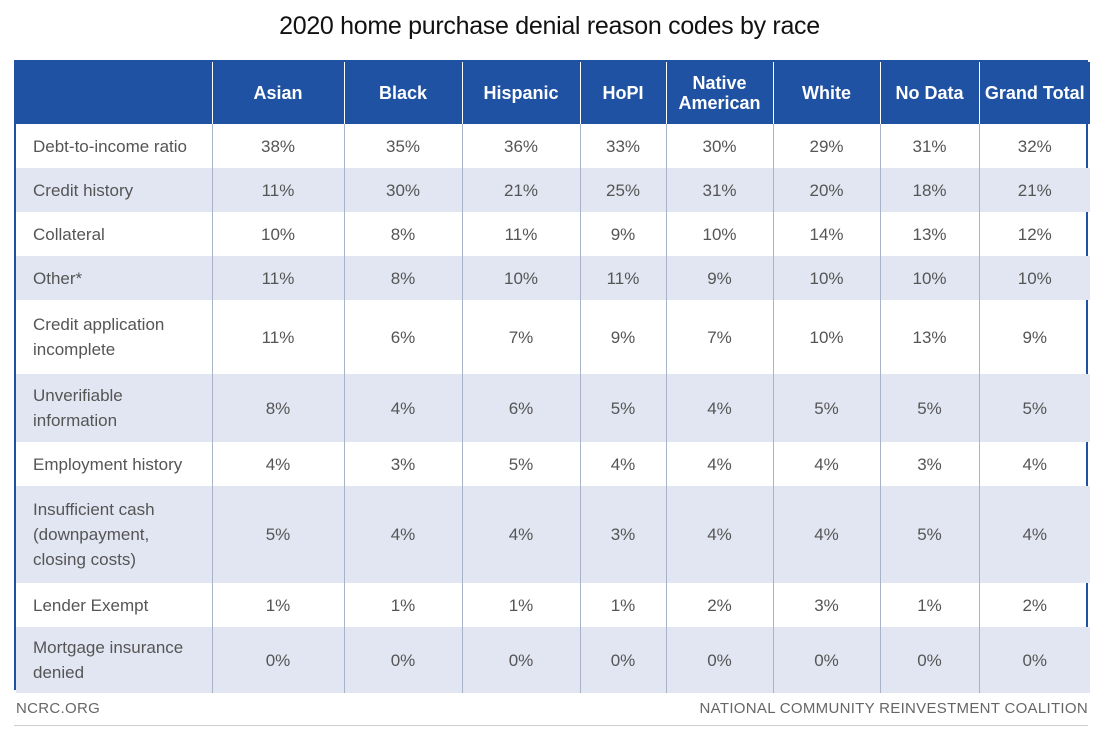 The height and width of the screenshot is (730, 1099). What do you see at coordinates (114, 190) in the screenshot?
I see `row-label: Credit history` at bounding box center [114, 190].